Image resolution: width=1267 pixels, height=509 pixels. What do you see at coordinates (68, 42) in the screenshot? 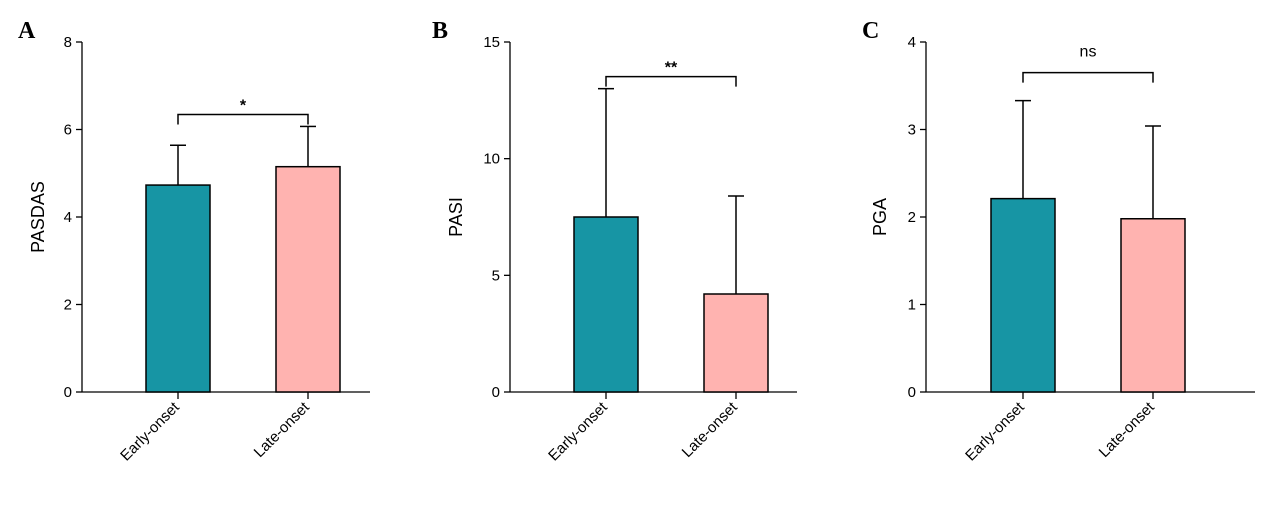
I see `y-tick-label: 8` at bounding box center [68, 42].